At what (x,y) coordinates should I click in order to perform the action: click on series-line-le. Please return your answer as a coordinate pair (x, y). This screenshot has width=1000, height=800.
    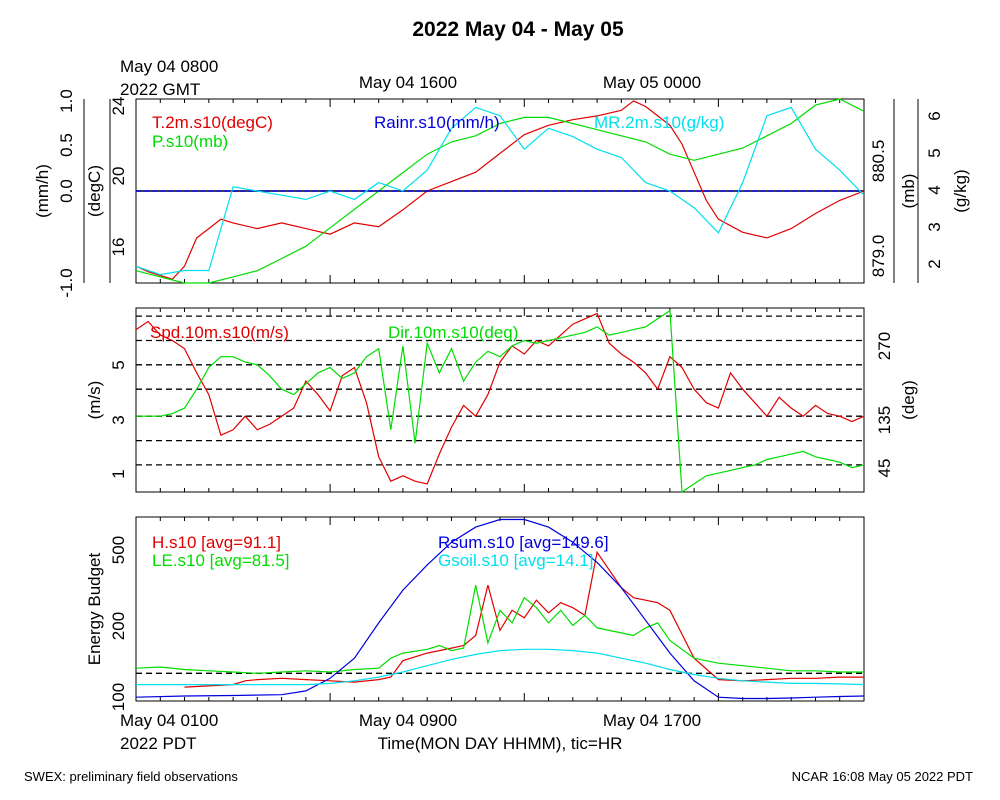
    Looking at the image, I should click on (499, 629).